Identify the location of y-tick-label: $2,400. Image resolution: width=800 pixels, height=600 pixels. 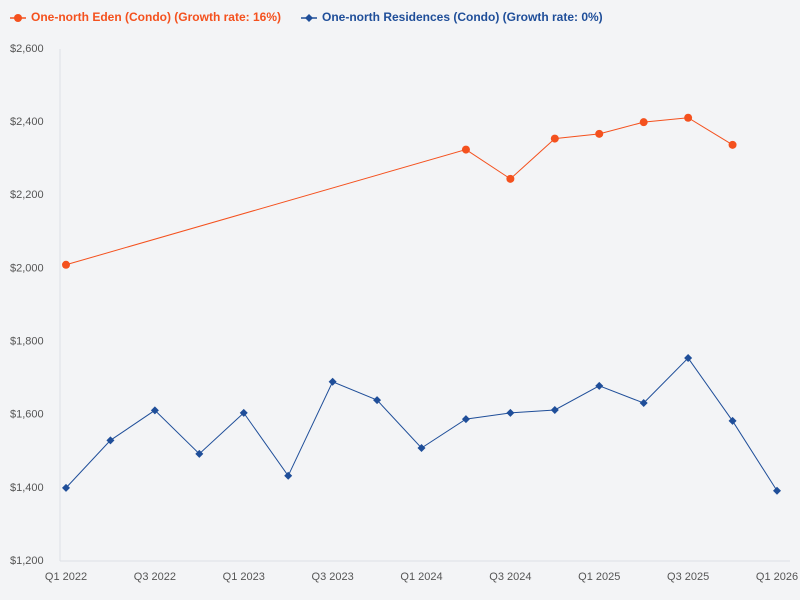
(27, 122).